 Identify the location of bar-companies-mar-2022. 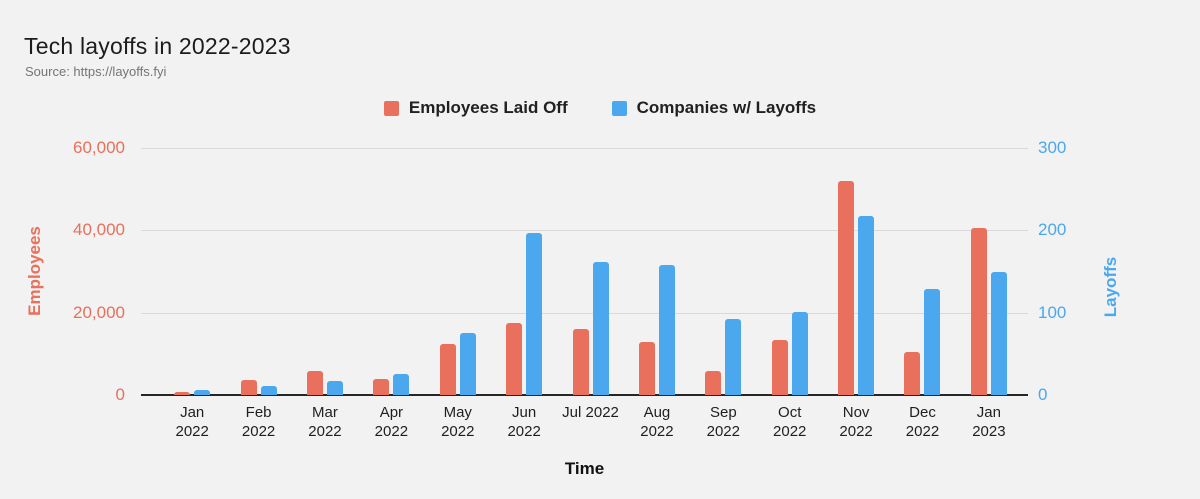
(334, 388).